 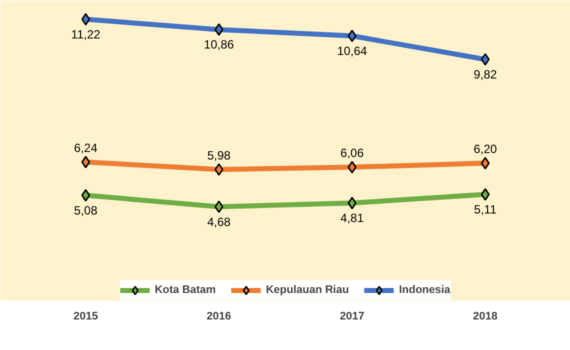 I want to click on data-label: 5,98, so click(x=219, y=155).